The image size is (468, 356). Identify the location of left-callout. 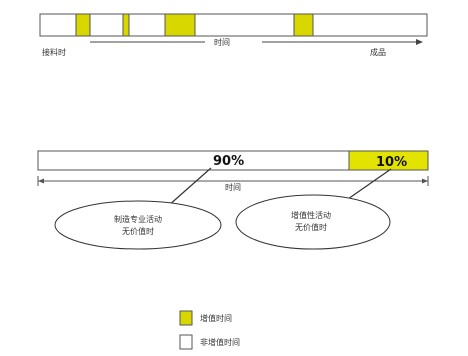
(138, 208).